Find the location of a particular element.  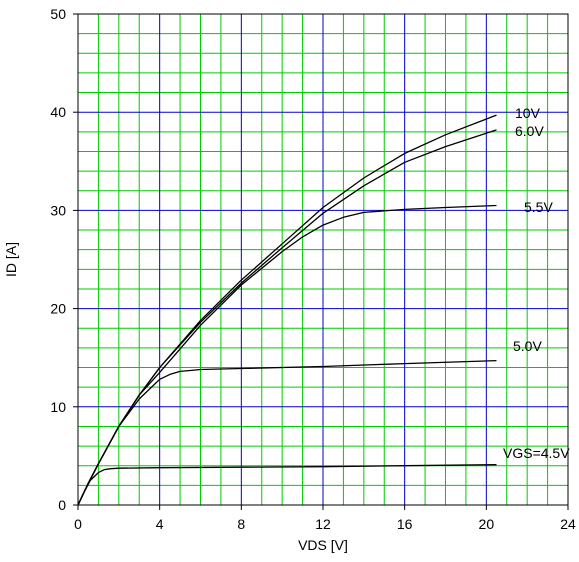

series-label-3: 5.0V is located at coordinates (527, 346).